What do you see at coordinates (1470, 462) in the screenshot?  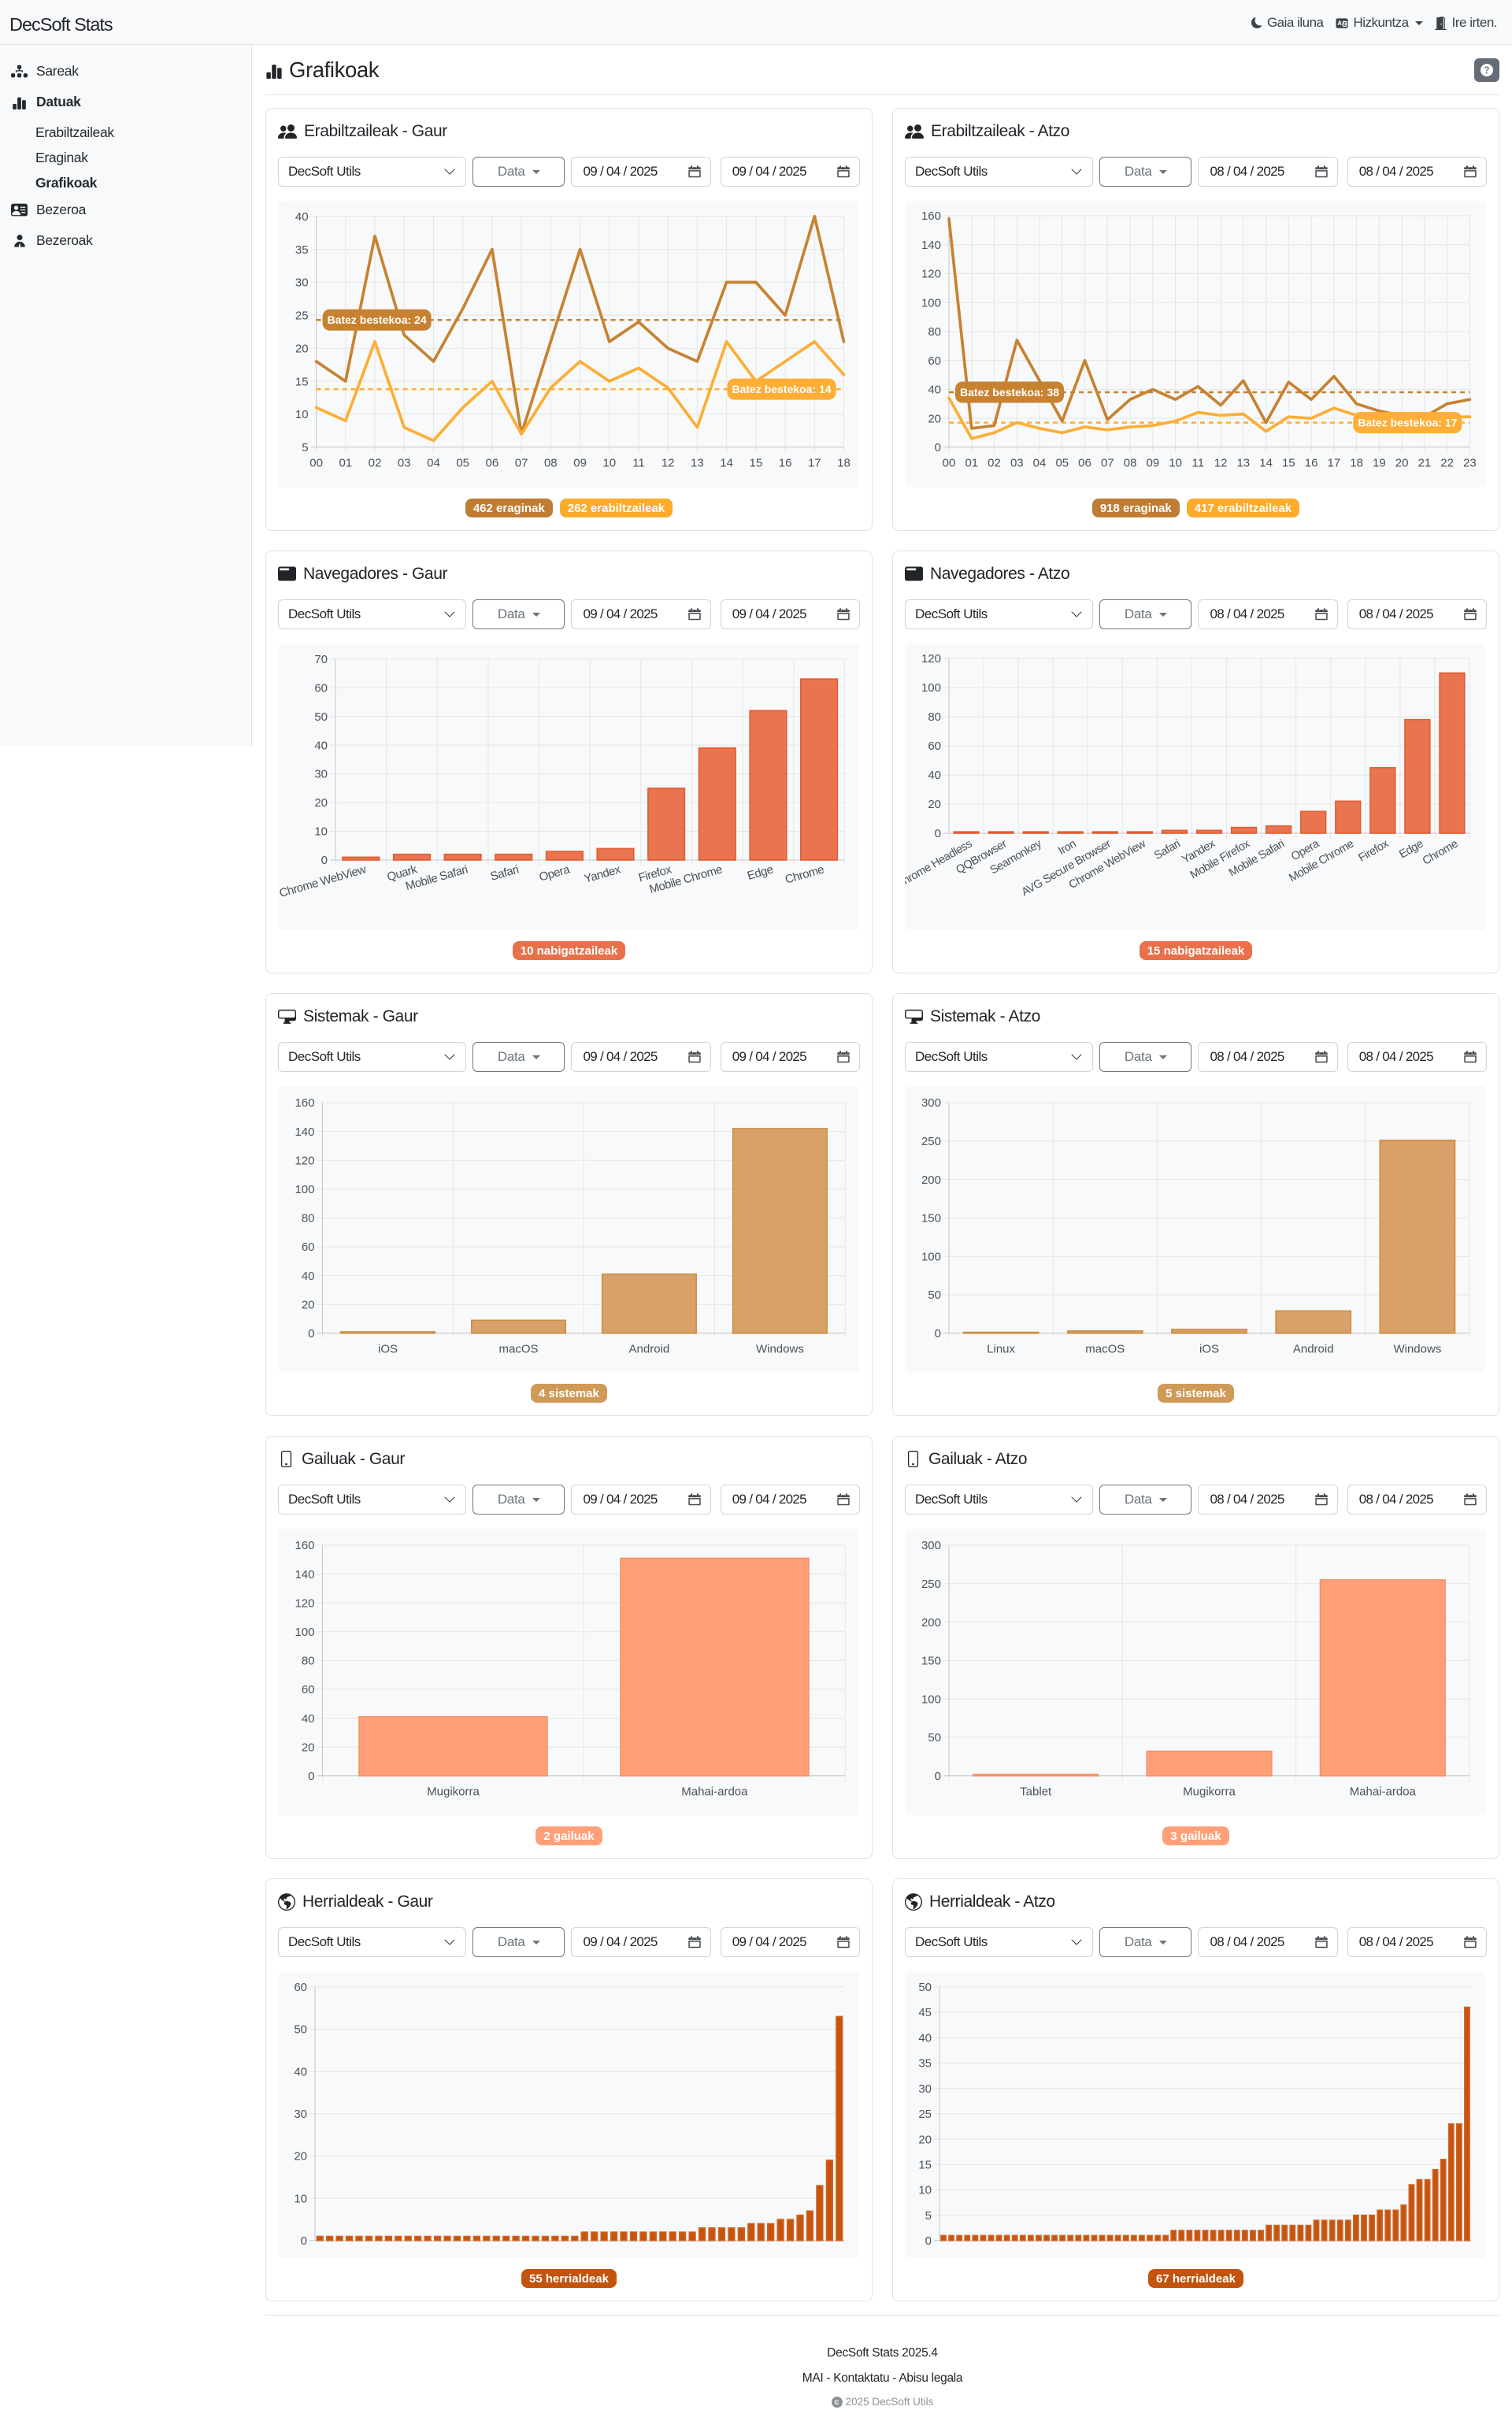 I see `svg-text: 23` at bounding box center [1470, 462].